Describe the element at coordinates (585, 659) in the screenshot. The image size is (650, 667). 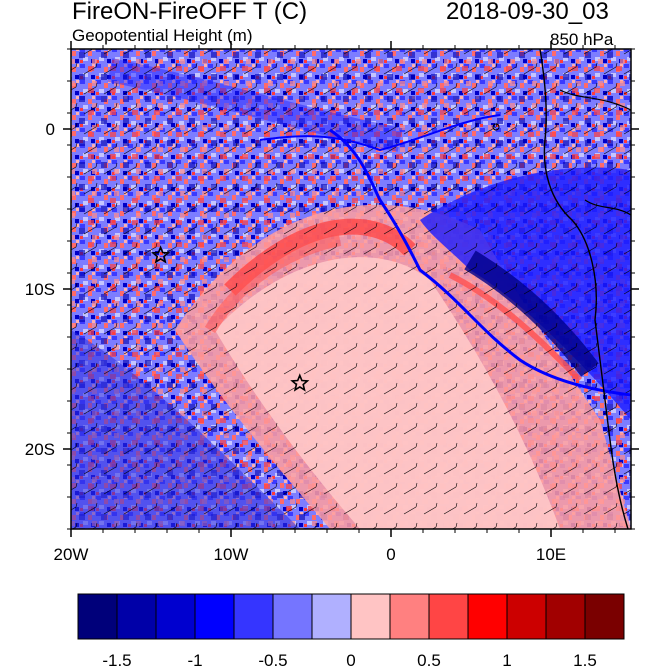
I see `colorbar-label-6: 1.5` at that location.